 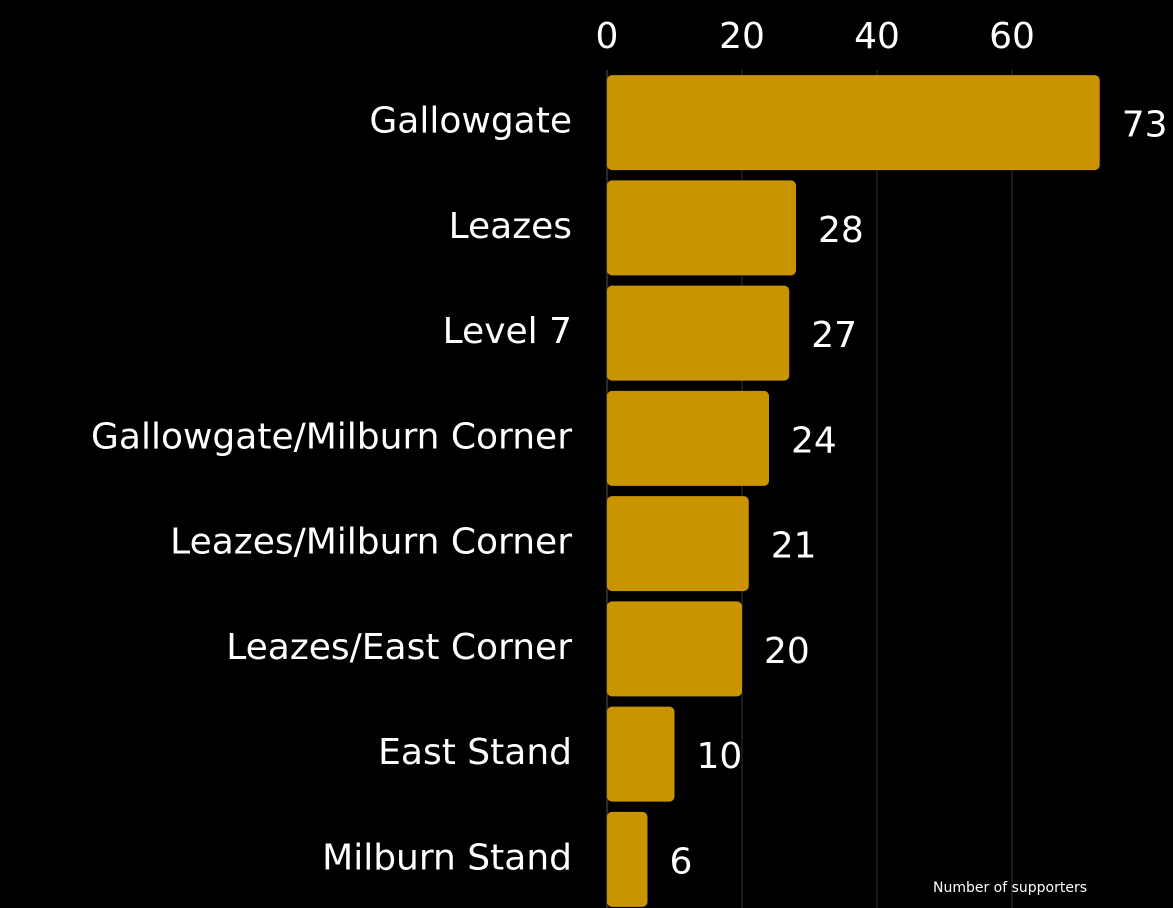 I want to click on y-tick-label: Level 7, so click(x=507, y=331).